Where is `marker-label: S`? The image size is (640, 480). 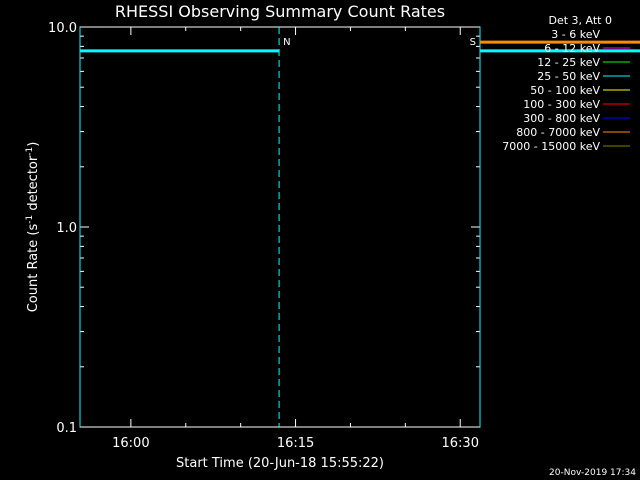 marker-label: S is located at coordinates (473, 42).